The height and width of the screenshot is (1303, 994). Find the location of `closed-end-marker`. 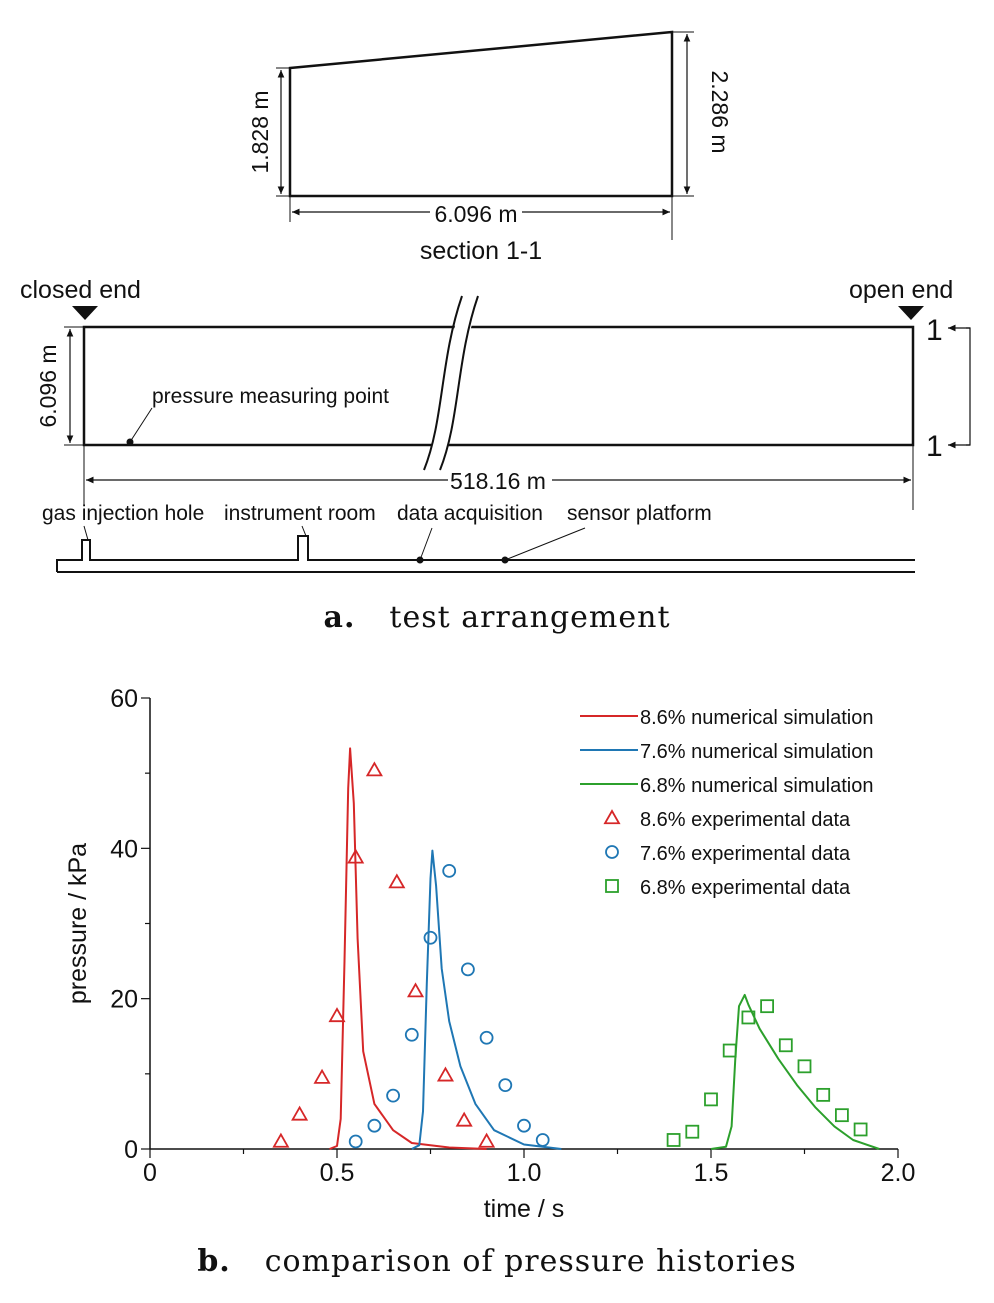

closed-end-marker is located at coordinates (85, 313).